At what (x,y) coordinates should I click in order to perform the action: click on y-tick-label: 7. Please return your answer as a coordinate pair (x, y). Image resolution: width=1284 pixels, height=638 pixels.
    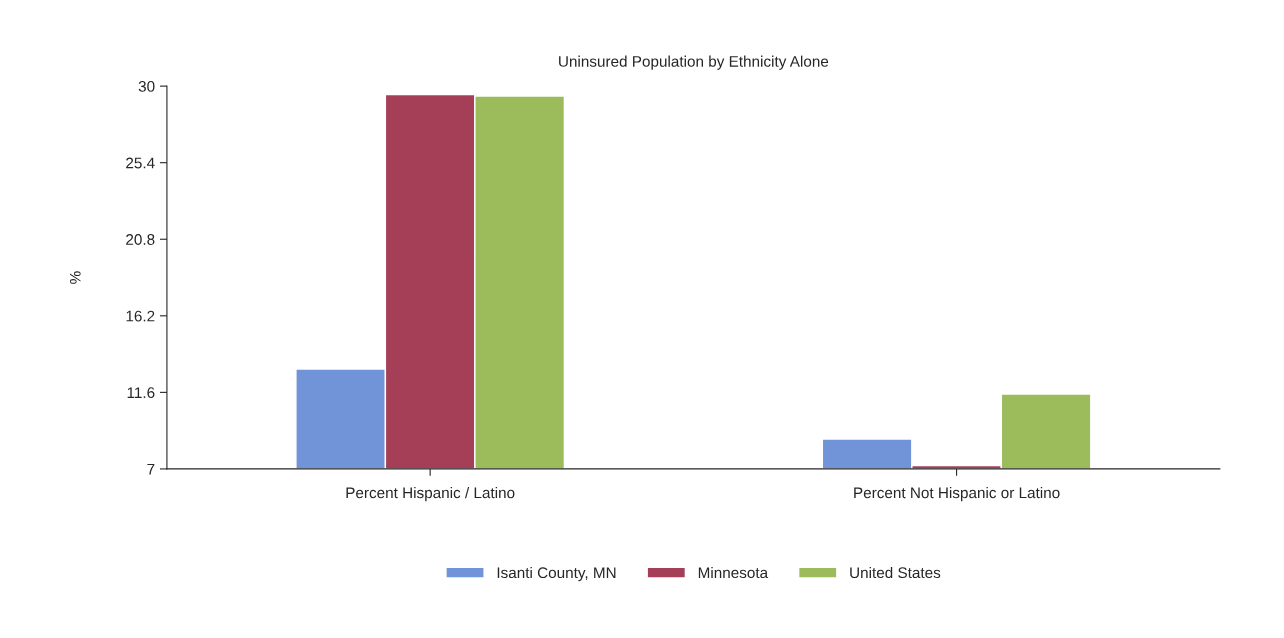
    Looking at the image, I should click on (151, 469).